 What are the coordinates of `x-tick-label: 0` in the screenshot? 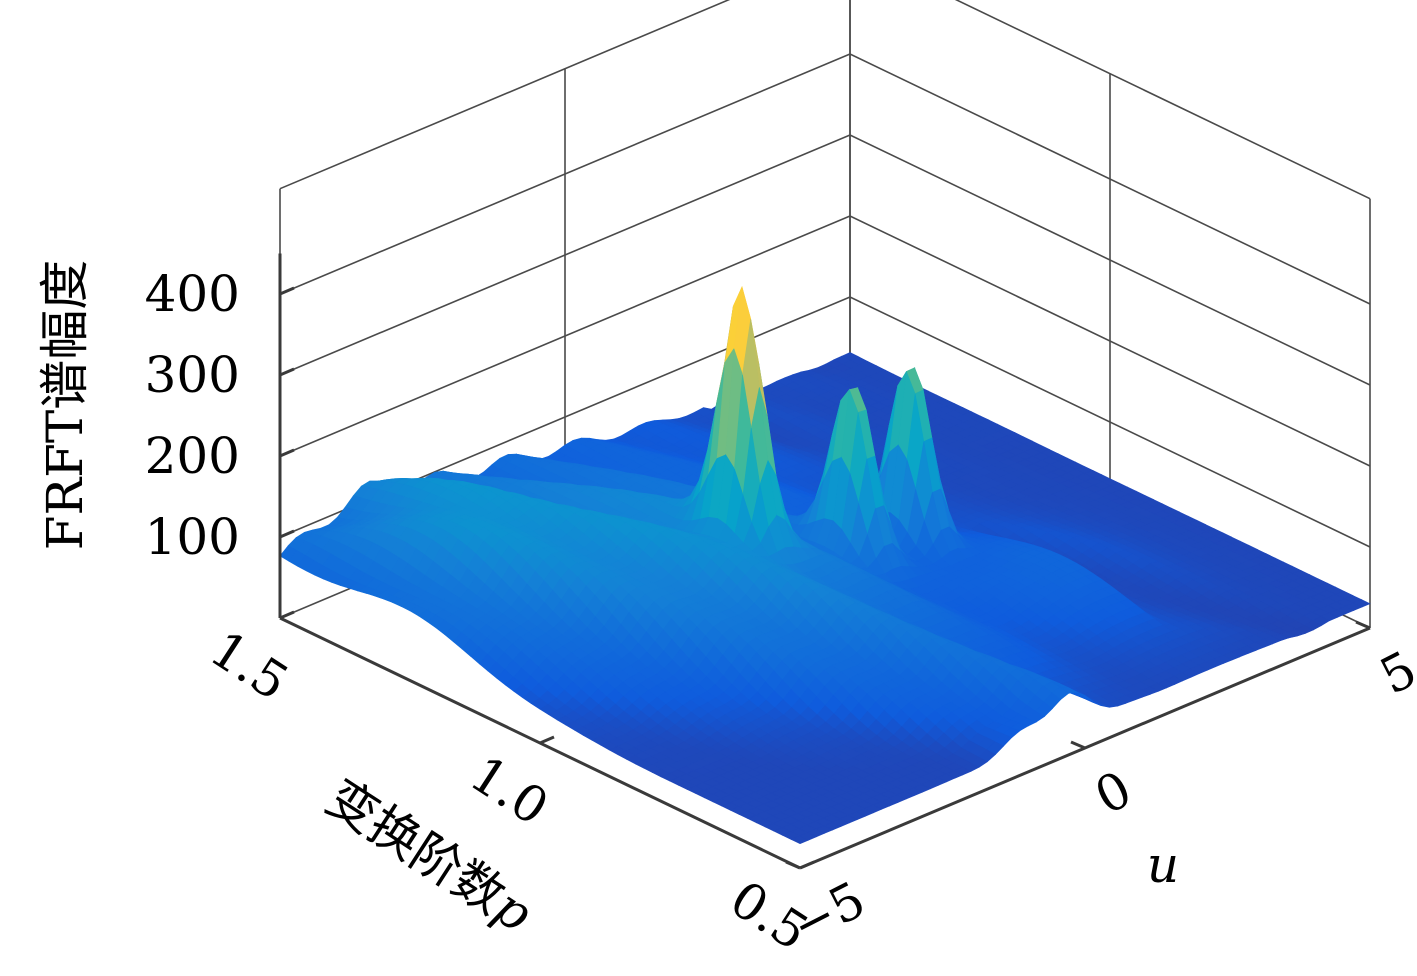 It's located at (1113, 793).